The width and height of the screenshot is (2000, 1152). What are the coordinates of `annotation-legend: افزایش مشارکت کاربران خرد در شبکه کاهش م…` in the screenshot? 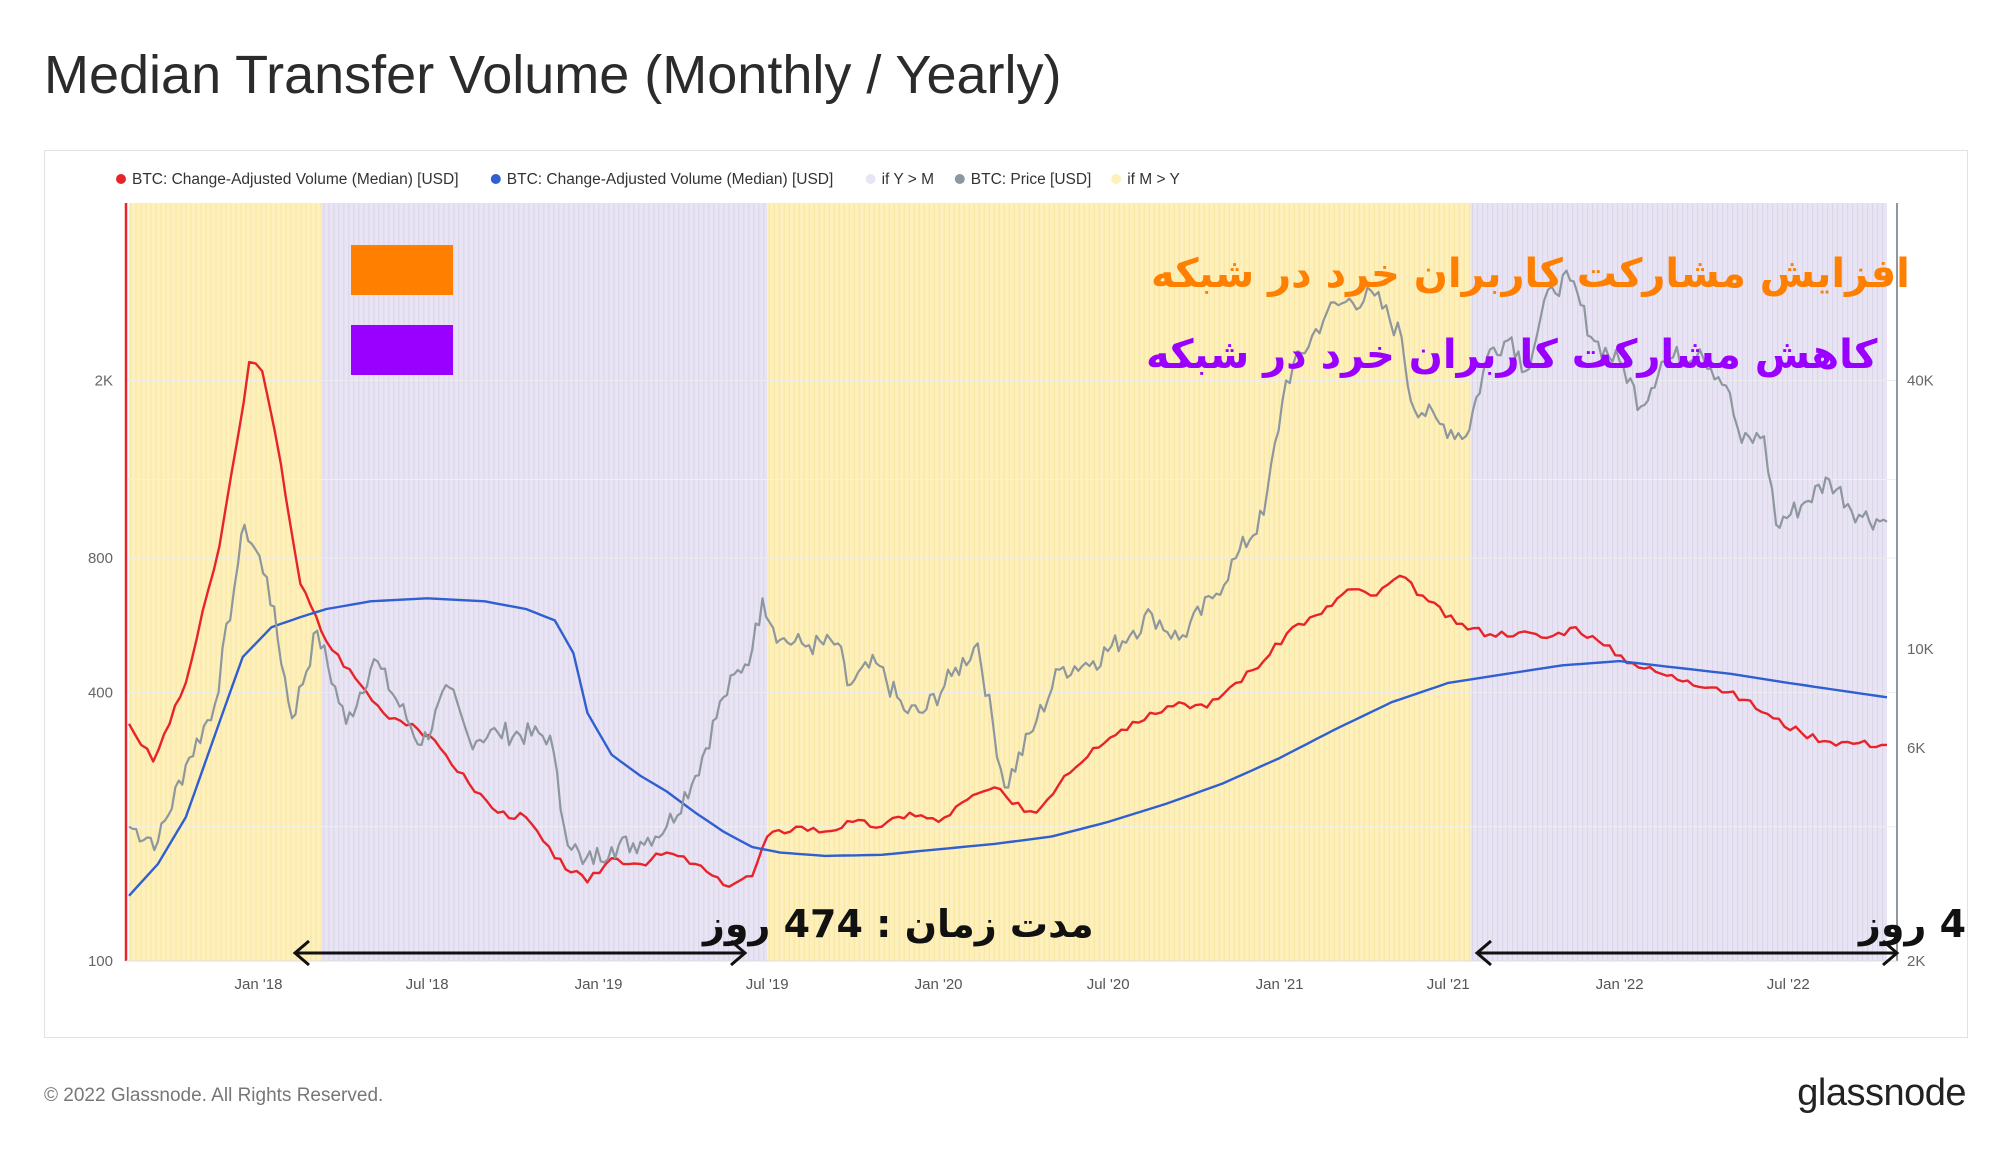 It's located at (1130, 311).